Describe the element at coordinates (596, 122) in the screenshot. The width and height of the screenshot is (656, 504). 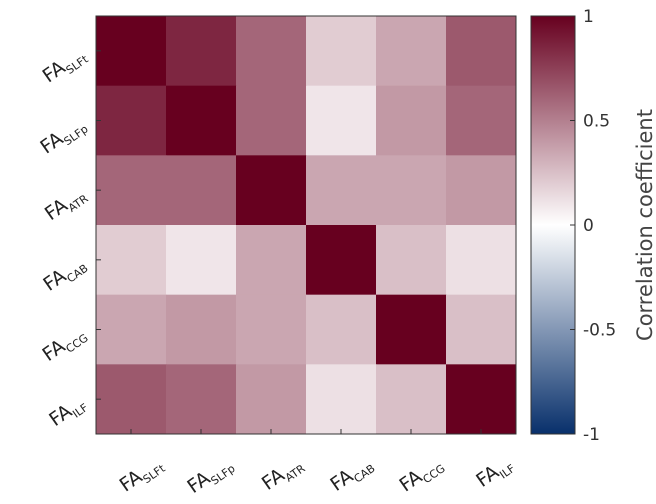
I see `colorbar-tick-label: 0.5` at that location.